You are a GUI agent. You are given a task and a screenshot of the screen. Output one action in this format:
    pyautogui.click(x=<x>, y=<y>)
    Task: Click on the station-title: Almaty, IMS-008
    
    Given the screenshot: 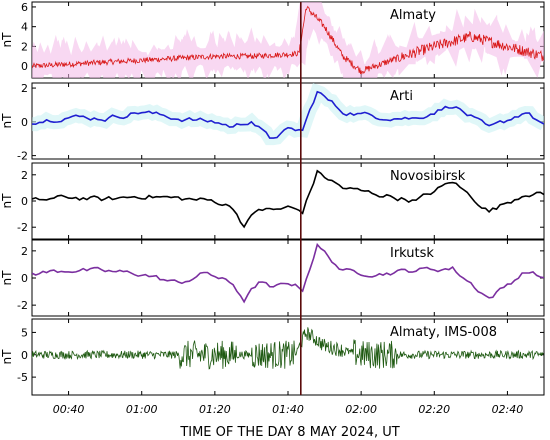 What is the action you would take?
    pyautogui.click(x=443, y=332)
    